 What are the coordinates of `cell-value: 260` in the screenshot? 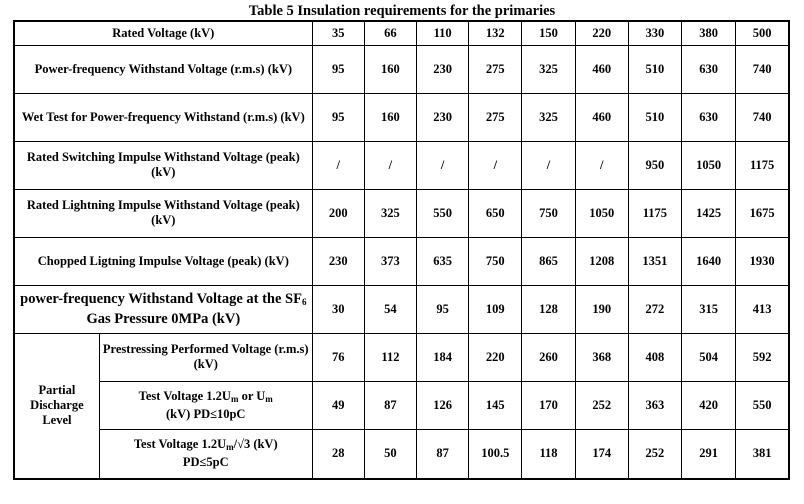 It's located at (548, 356).